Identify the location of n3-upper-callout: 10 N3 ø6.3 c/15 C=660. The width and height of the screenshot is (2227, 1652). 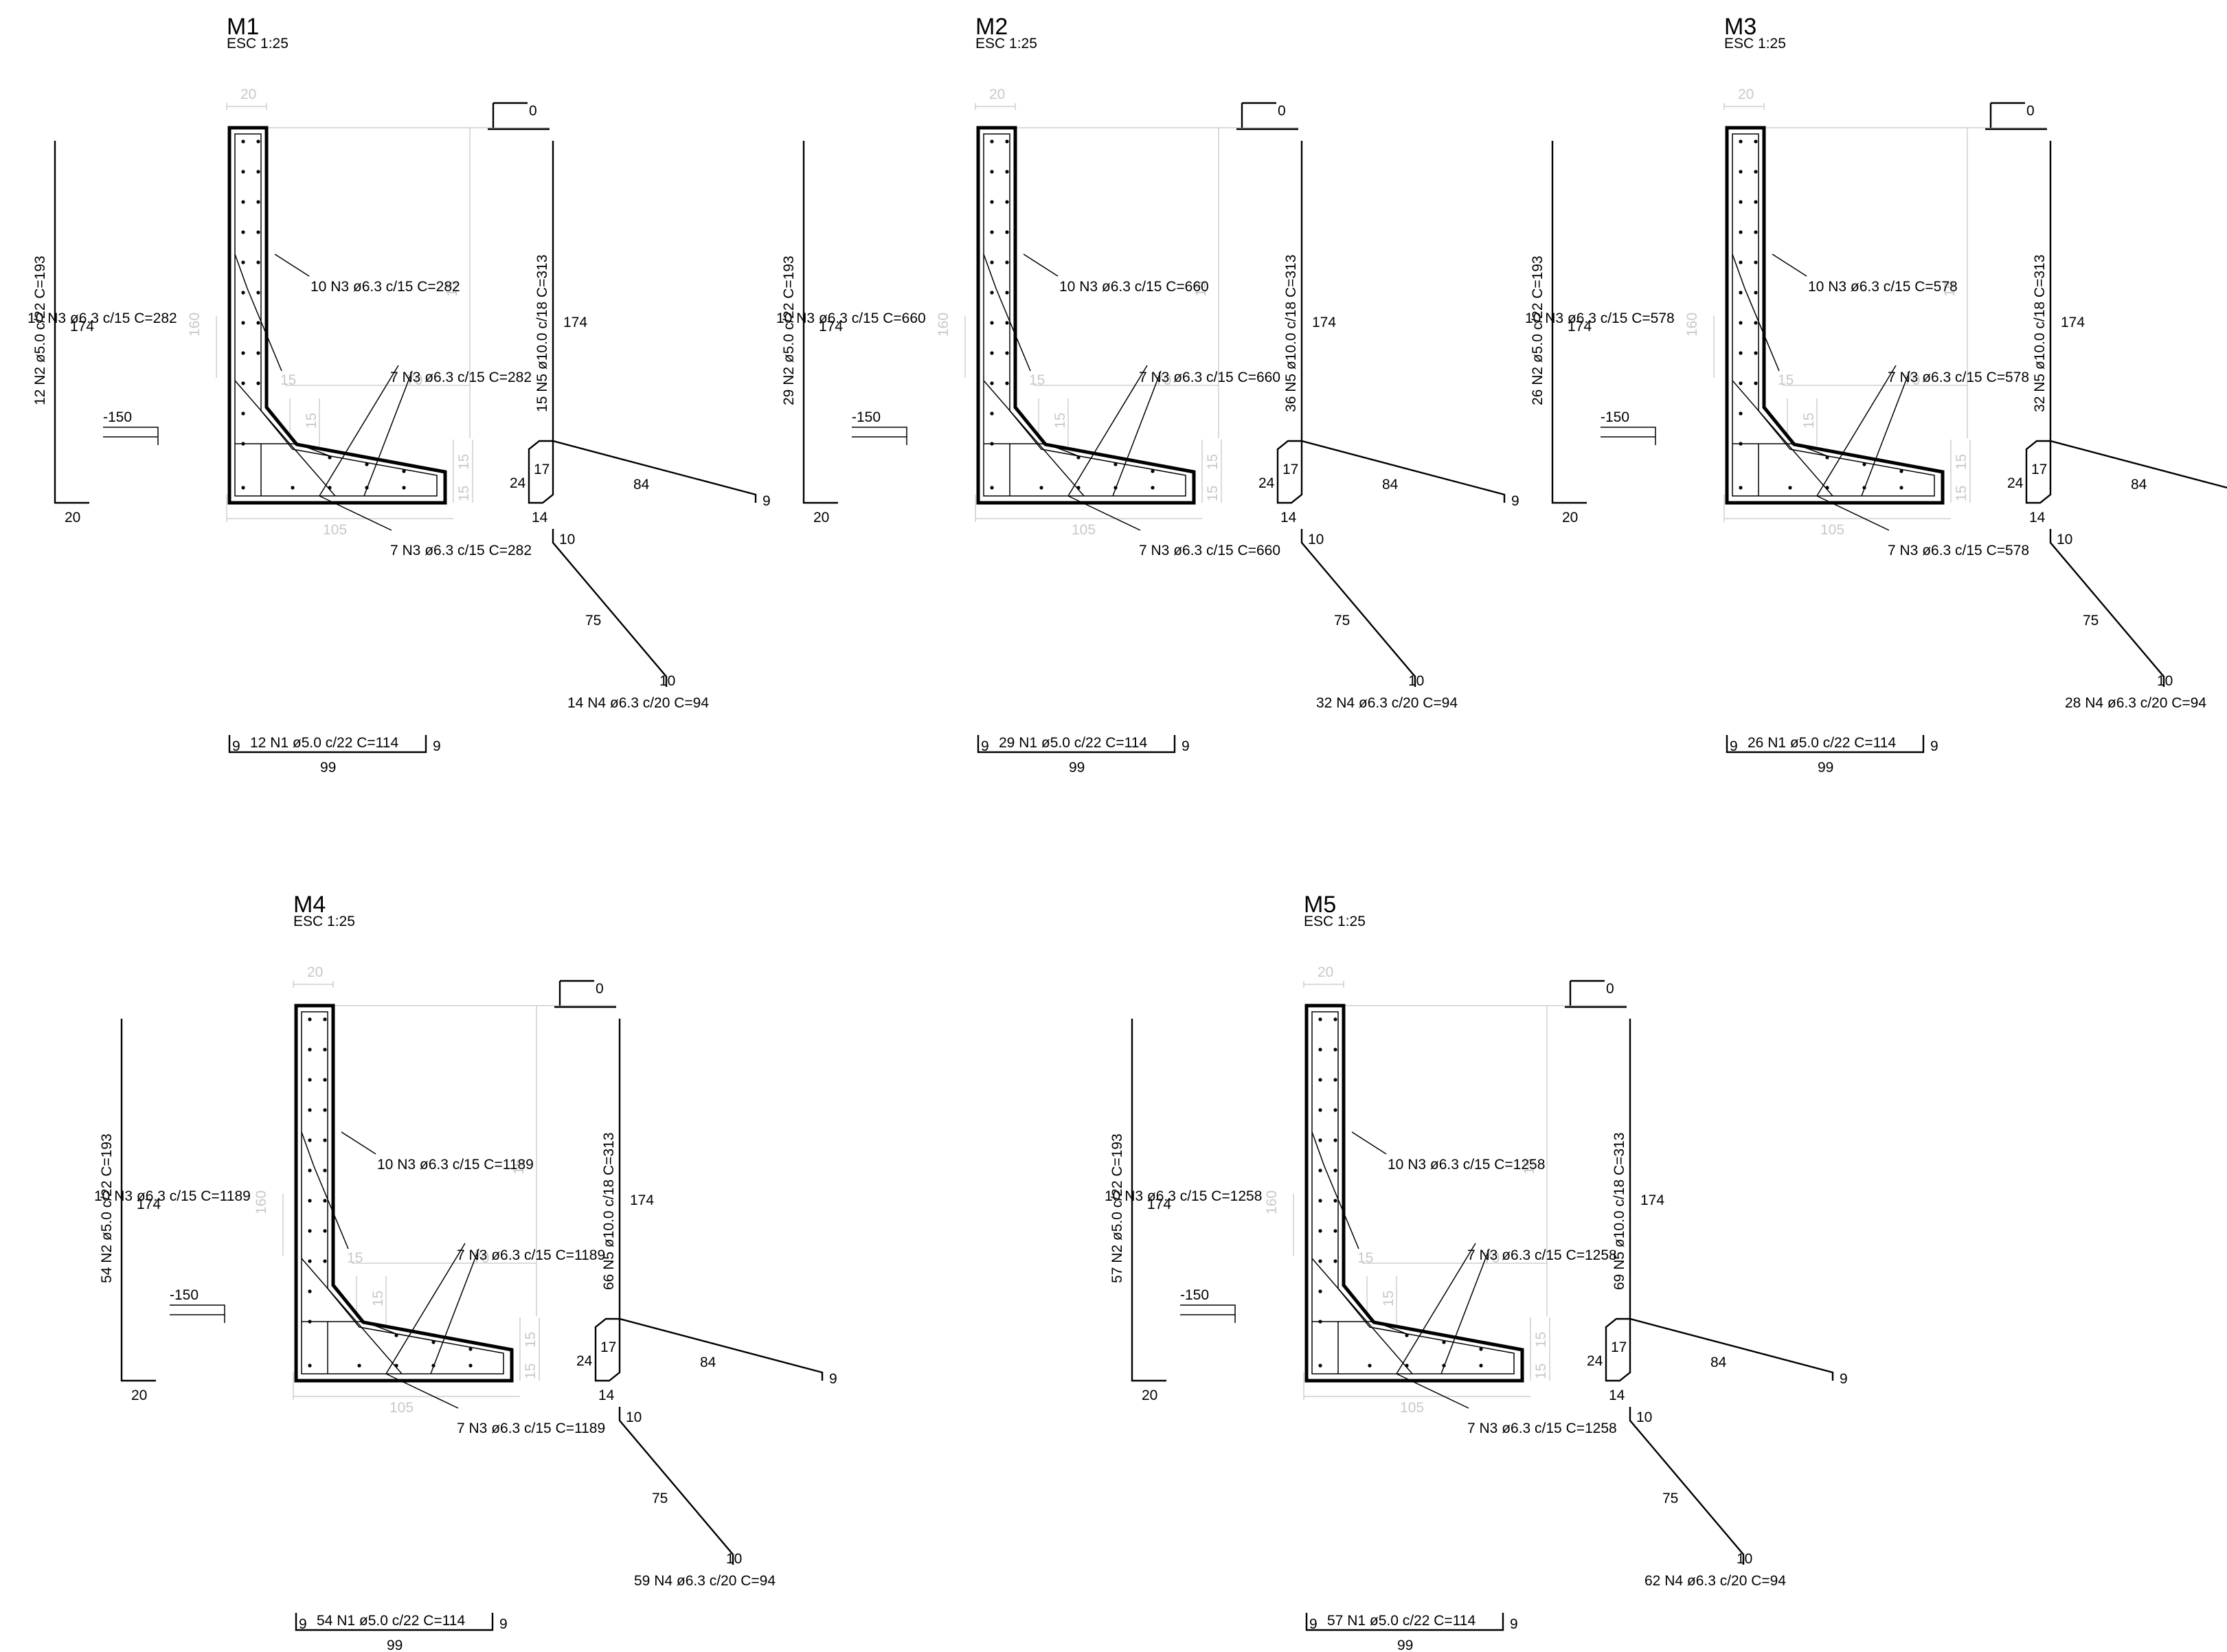
(1134, 287).